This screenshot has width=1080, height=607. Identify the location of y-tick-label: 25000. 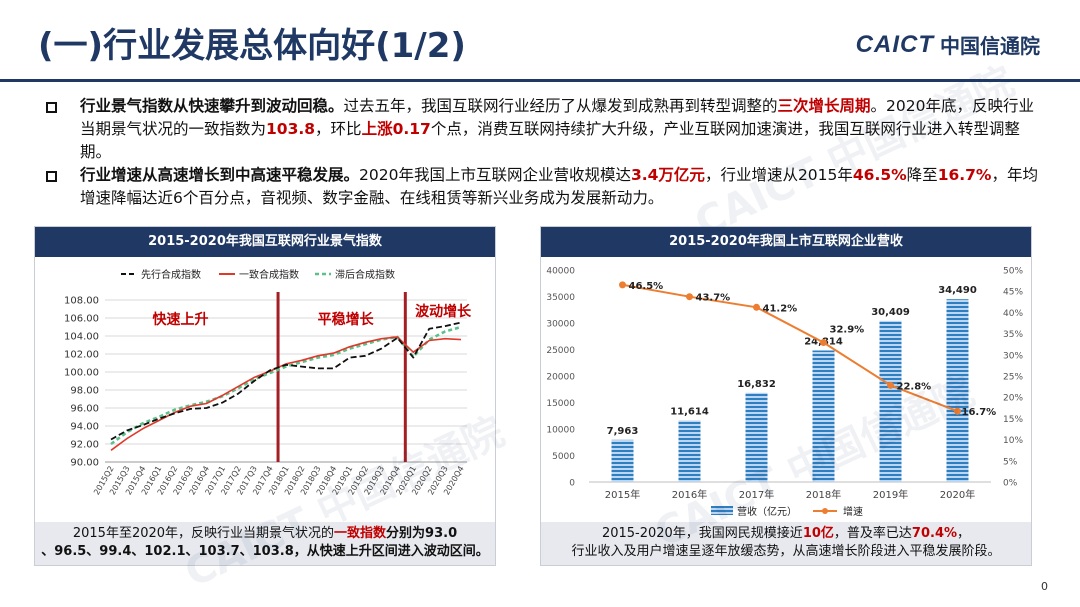
(560, 351).